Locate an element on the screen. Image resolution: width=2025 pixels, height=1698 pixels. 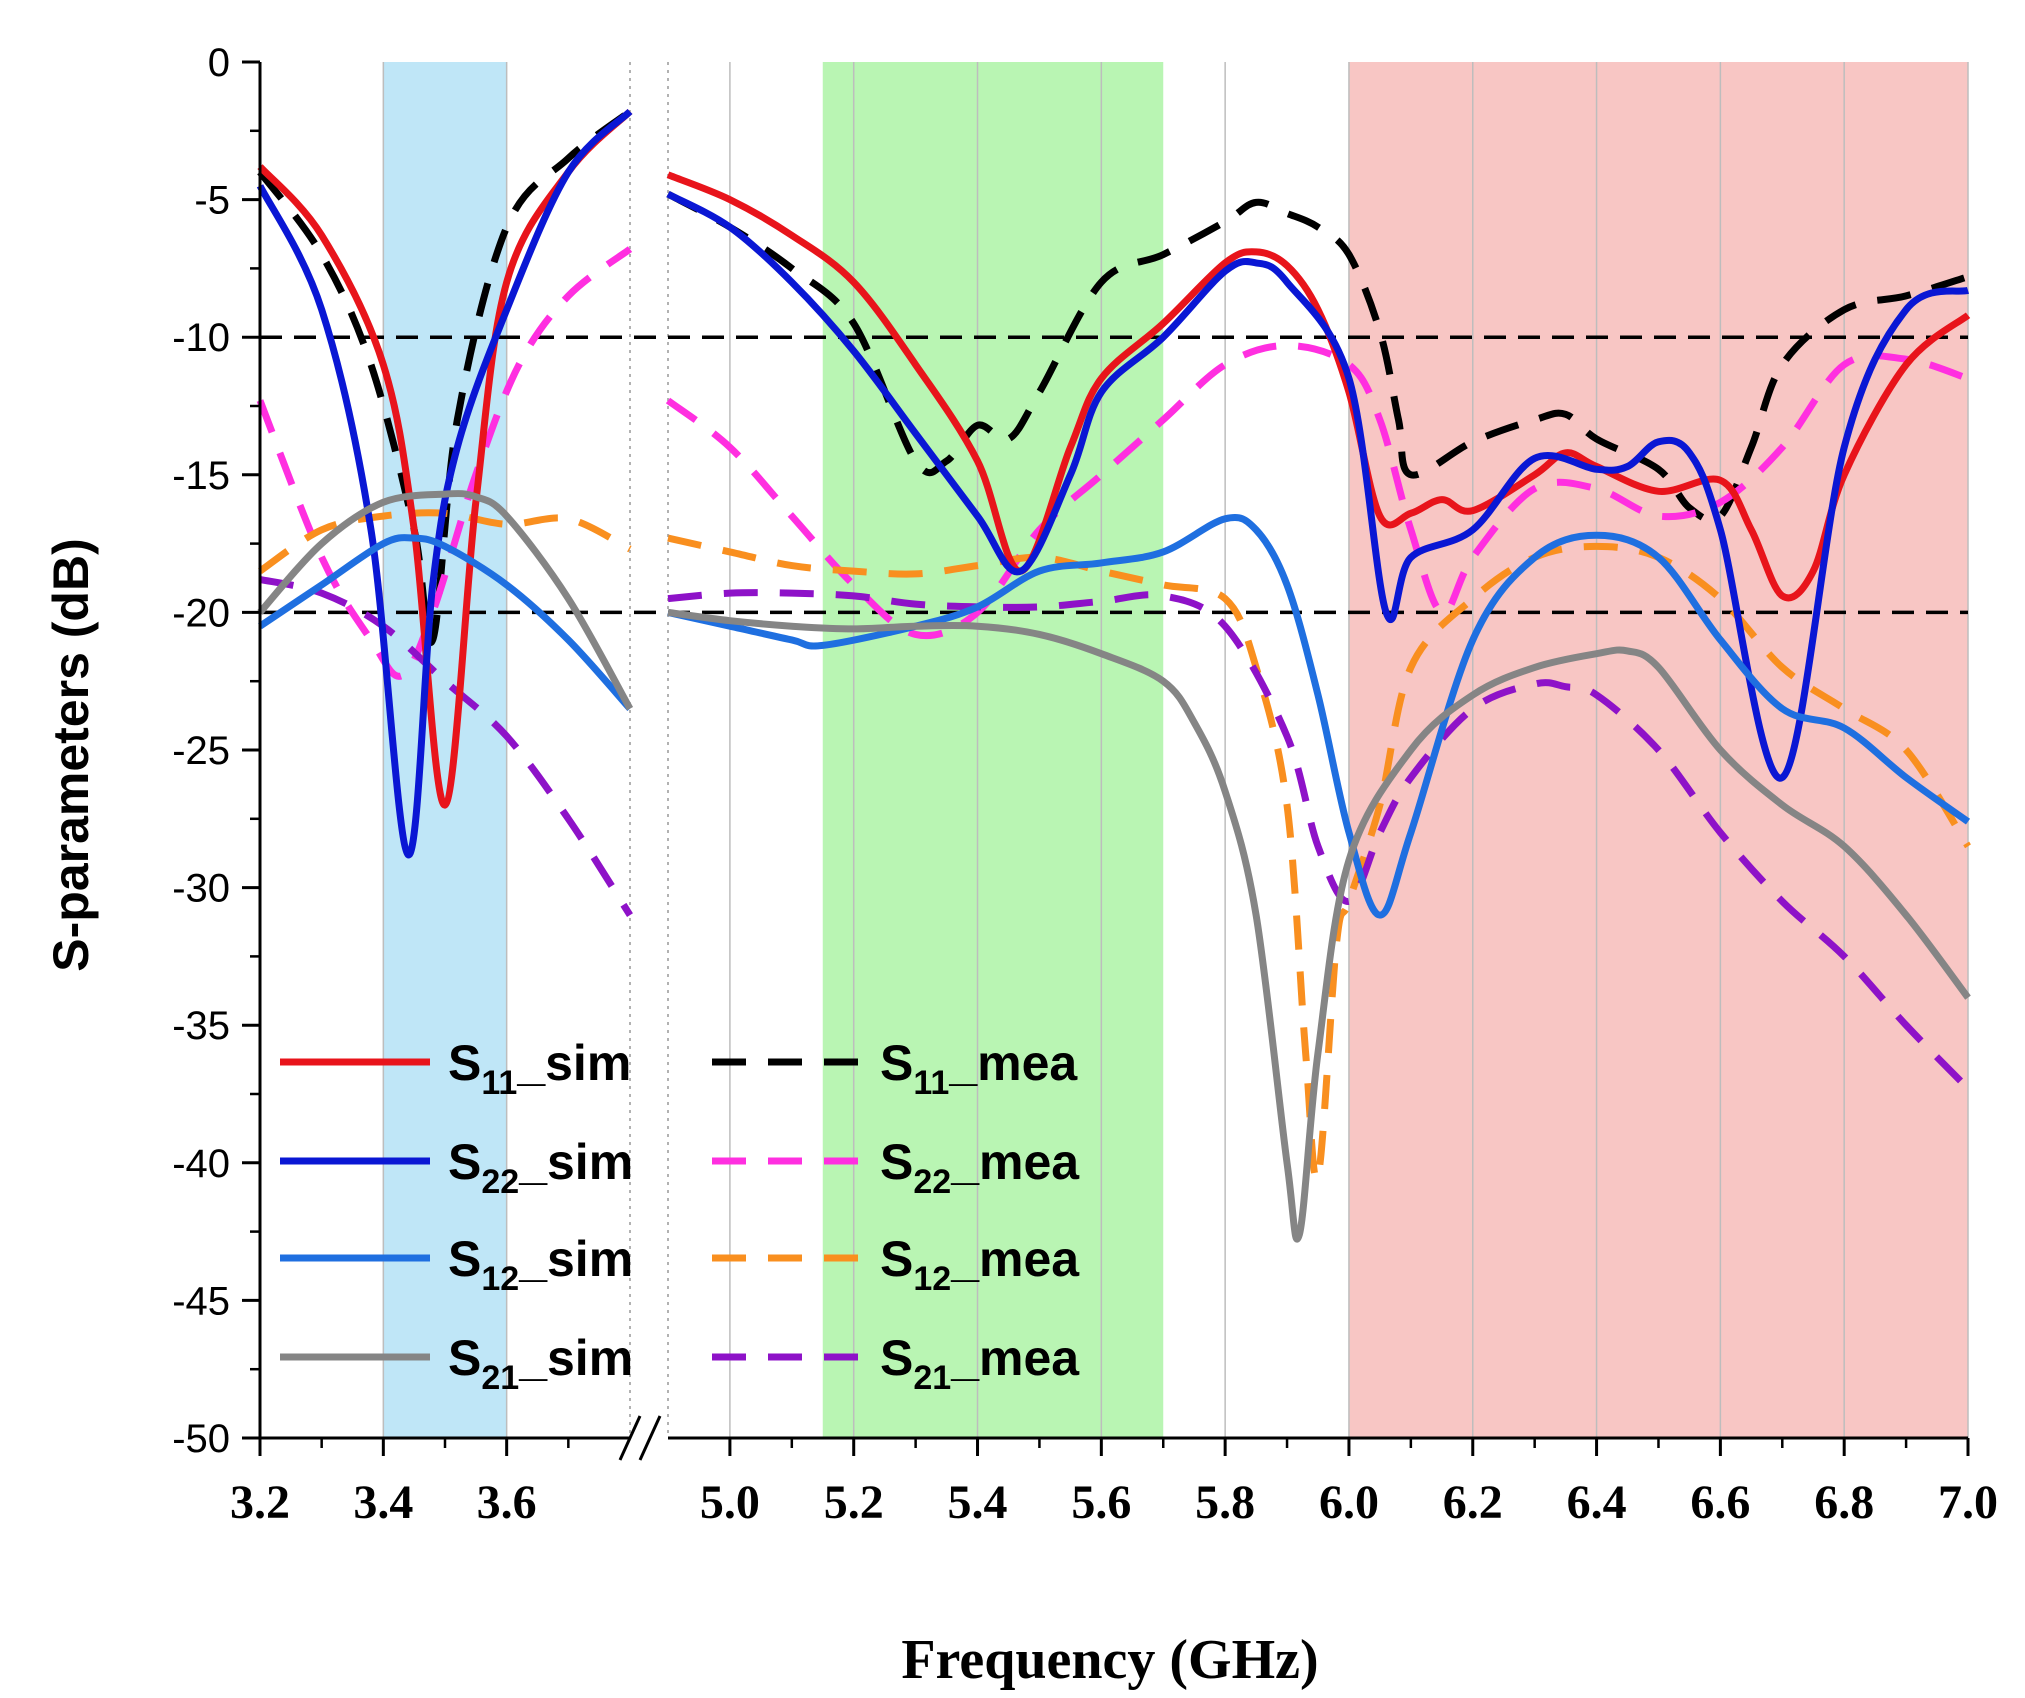
y-tick-label: -25 is located at coordinates (201, 751).